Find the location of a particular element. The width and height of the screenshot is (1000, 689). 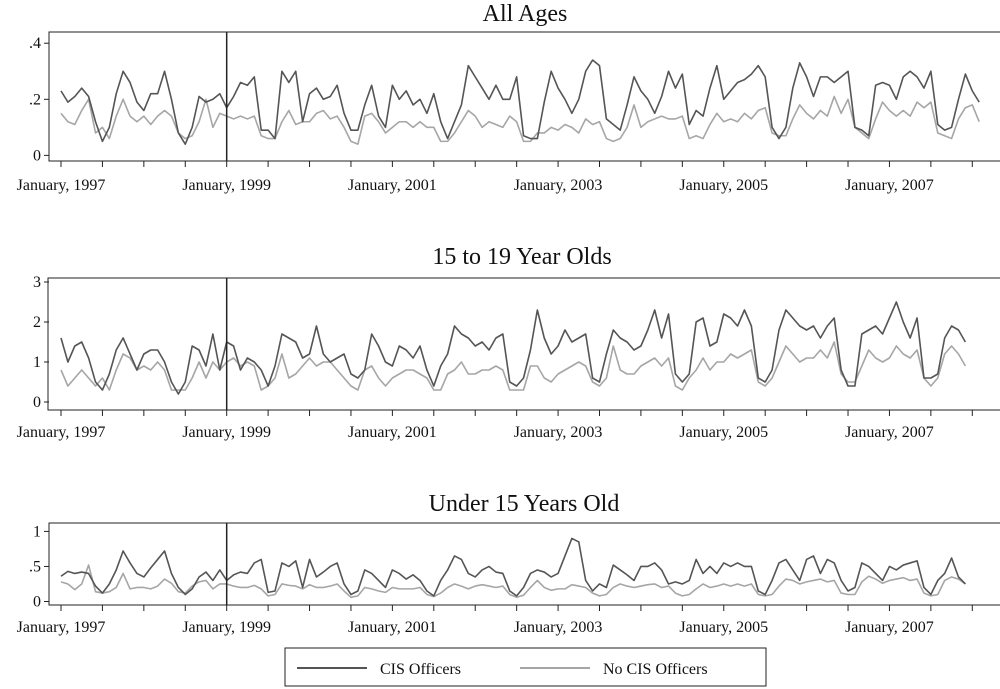

chart-title-all-ages: All Ages is located at coordinates (525, 14).